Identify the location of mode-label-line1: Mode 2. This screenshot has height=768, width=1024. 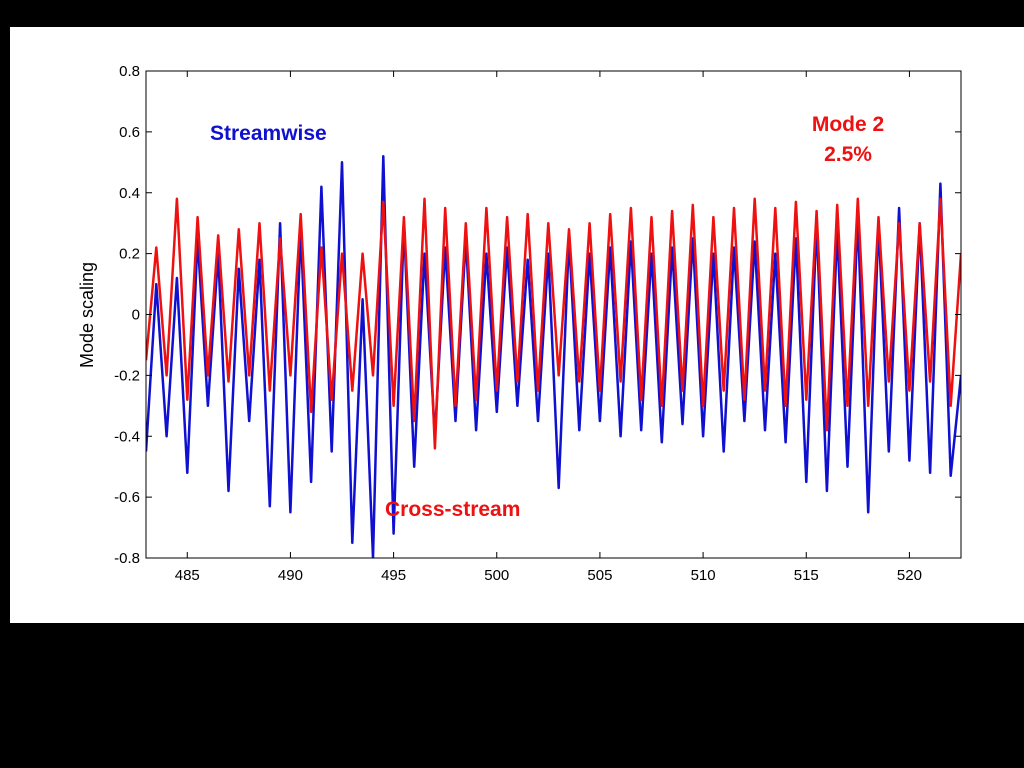
(848, 124).